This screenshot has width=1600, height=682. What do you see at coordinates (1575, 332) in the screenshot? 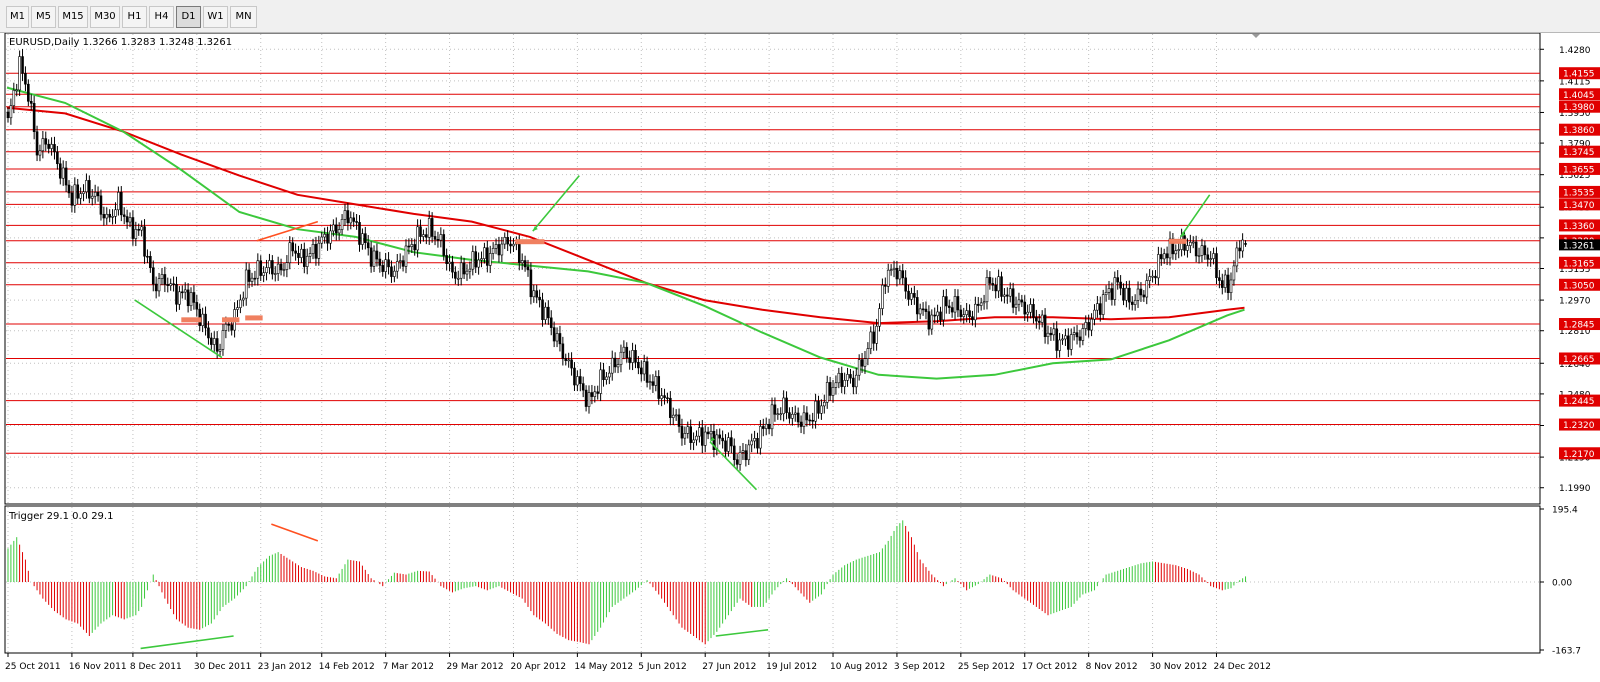
I see `y-tick-label: 1.2810` at bounding box center [1575, 332].